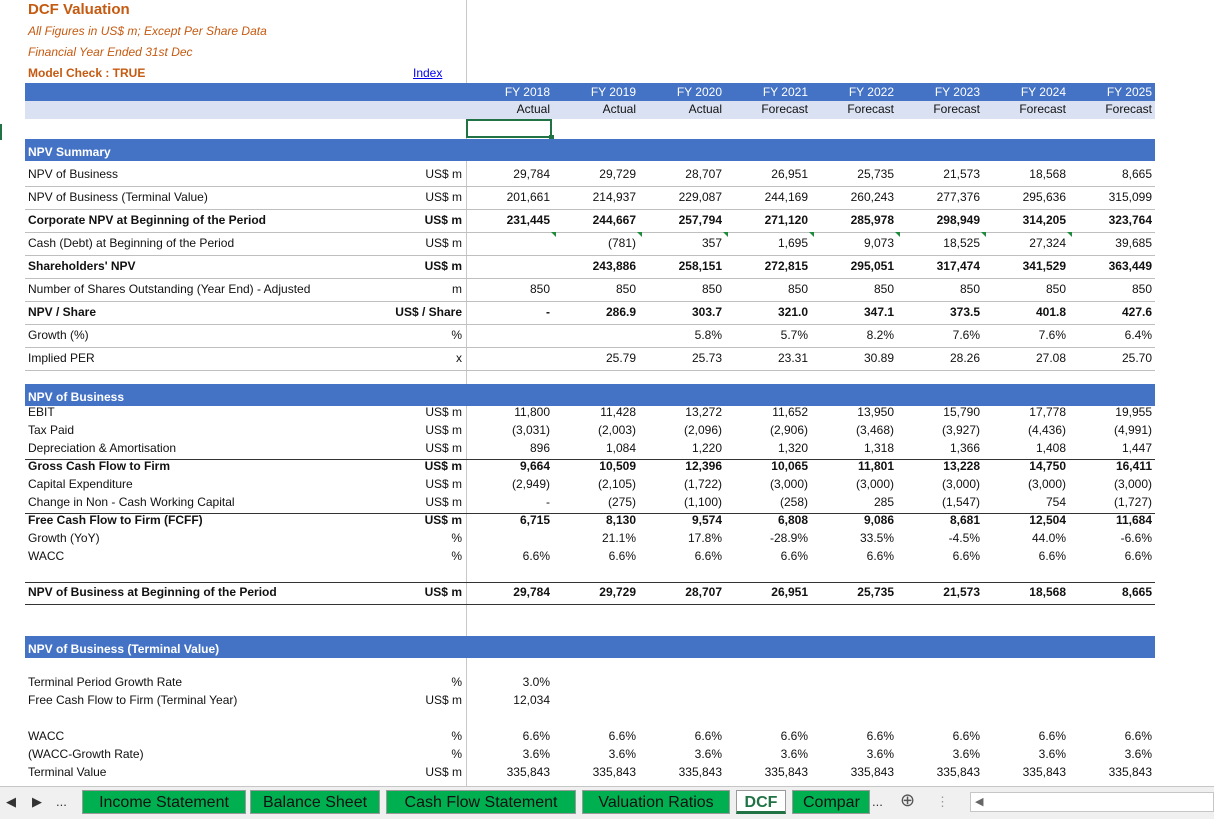 Image resolution: width=1214 pixels, height=819 pixels. Describe the element at coordinates (702, 484) in the screenshot. I see `value-cell: (1,722)` at that location.